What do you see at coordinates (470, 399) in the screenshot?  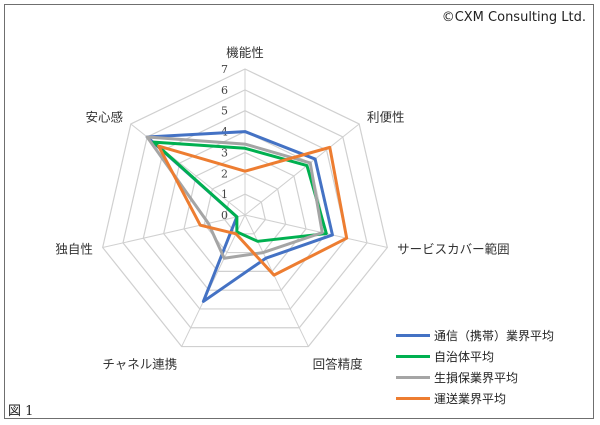 I see `legend-label: 運送業界平均` at bounding box center [470, 399].